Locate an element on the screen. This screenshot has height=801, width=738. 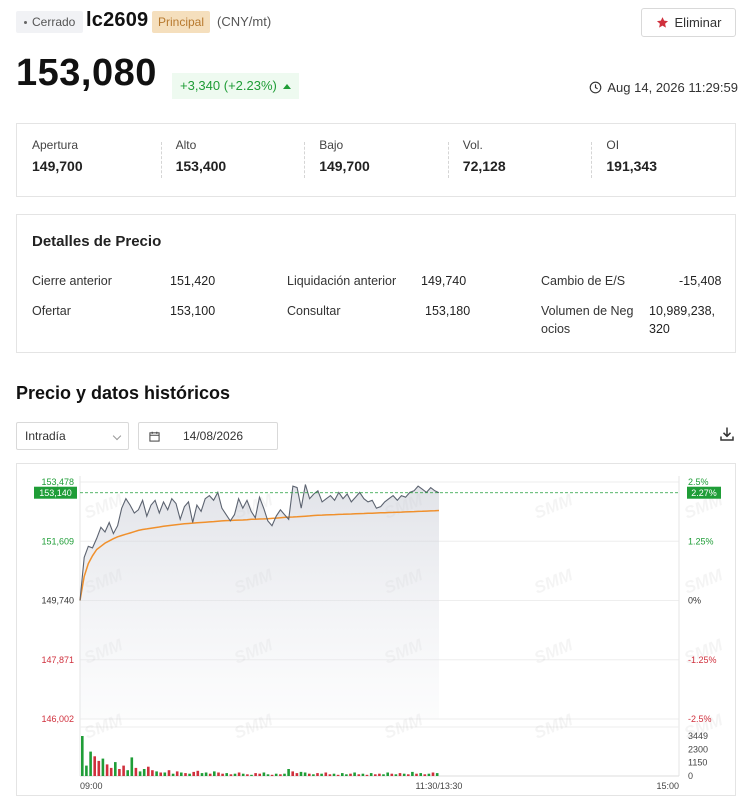
x-tick-label: 09:00 is located at coordinates (91, 786).